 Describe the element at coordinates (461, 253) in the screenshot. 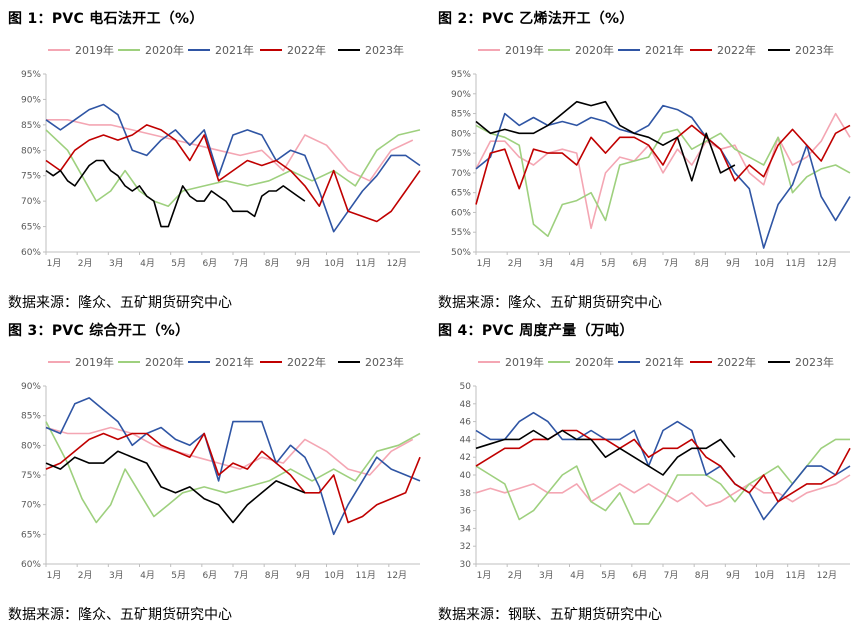

I see `y-tick-label: 50%` at that location.